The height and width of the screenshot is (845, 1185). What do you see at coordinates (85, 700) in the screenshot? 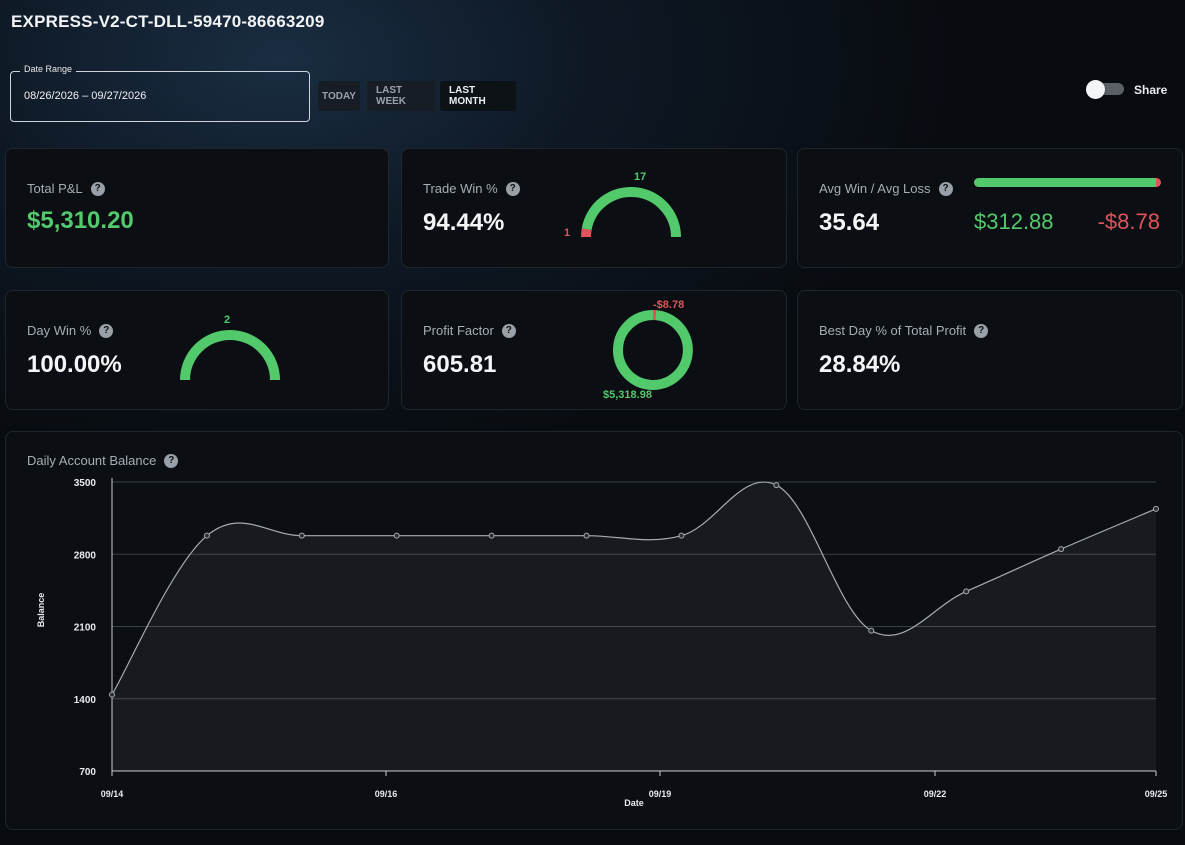
I see `y-tick-label: 1400` at bounding box center [85, 700].